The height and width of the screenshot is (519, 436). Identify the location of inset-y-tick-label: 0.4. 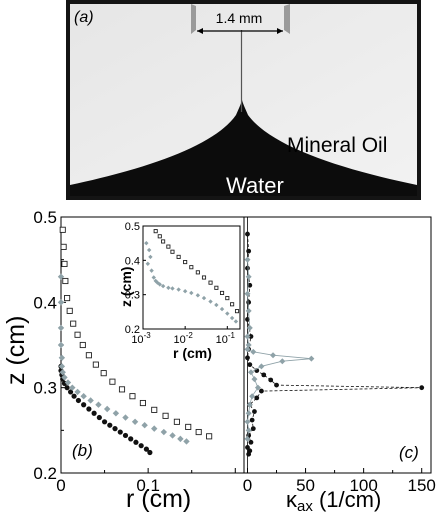
(132, 261).